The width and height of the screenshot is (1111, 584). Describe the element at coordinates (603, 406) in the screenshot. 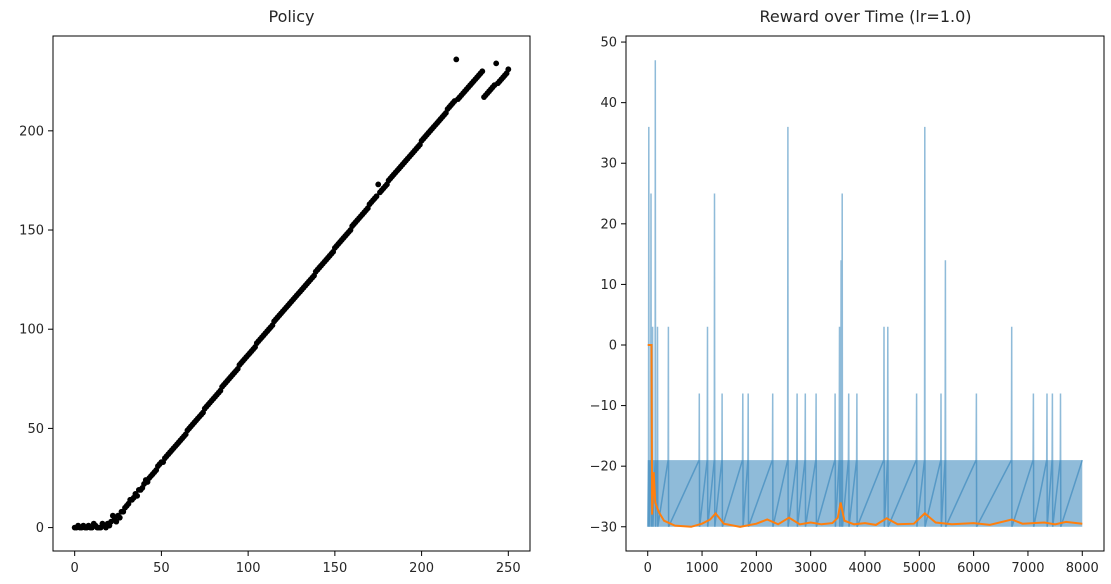

I see `reward-y-tick-label: −10` at that location.